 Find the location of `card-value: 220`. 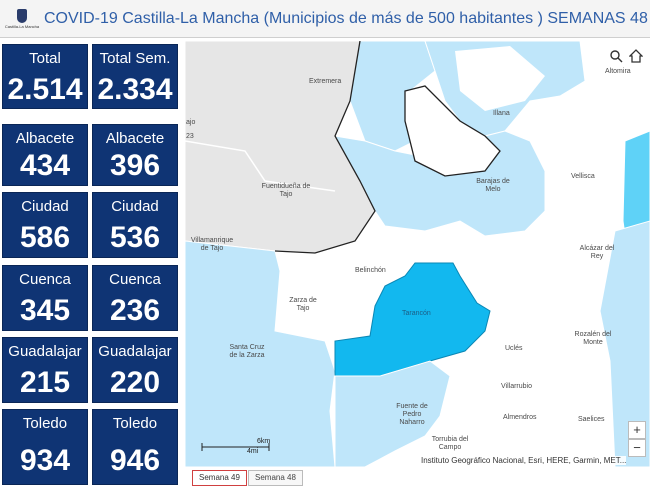

card-value: 220 is located at coordinates (135, 382).